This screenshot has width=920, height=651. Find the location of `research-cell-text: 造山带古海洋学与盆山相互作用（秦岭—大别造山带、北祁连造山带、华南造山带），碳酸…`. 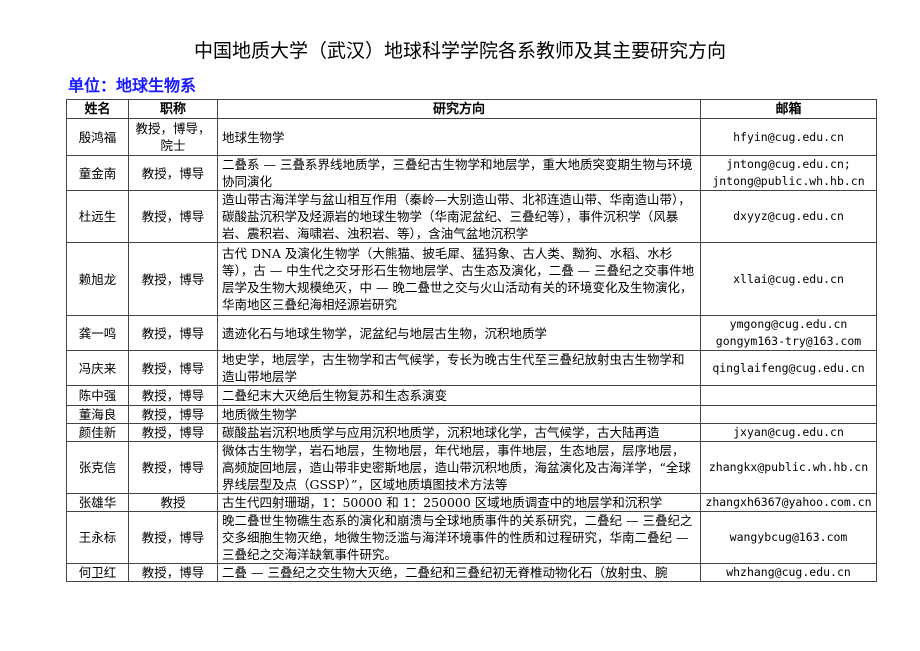

research-cell-text: 造山带古海洋学与盆山相互作用（秦岭—大别造山带、北祁连造山带、华南造山带），碳酸… is located at coordinates (456, 216).